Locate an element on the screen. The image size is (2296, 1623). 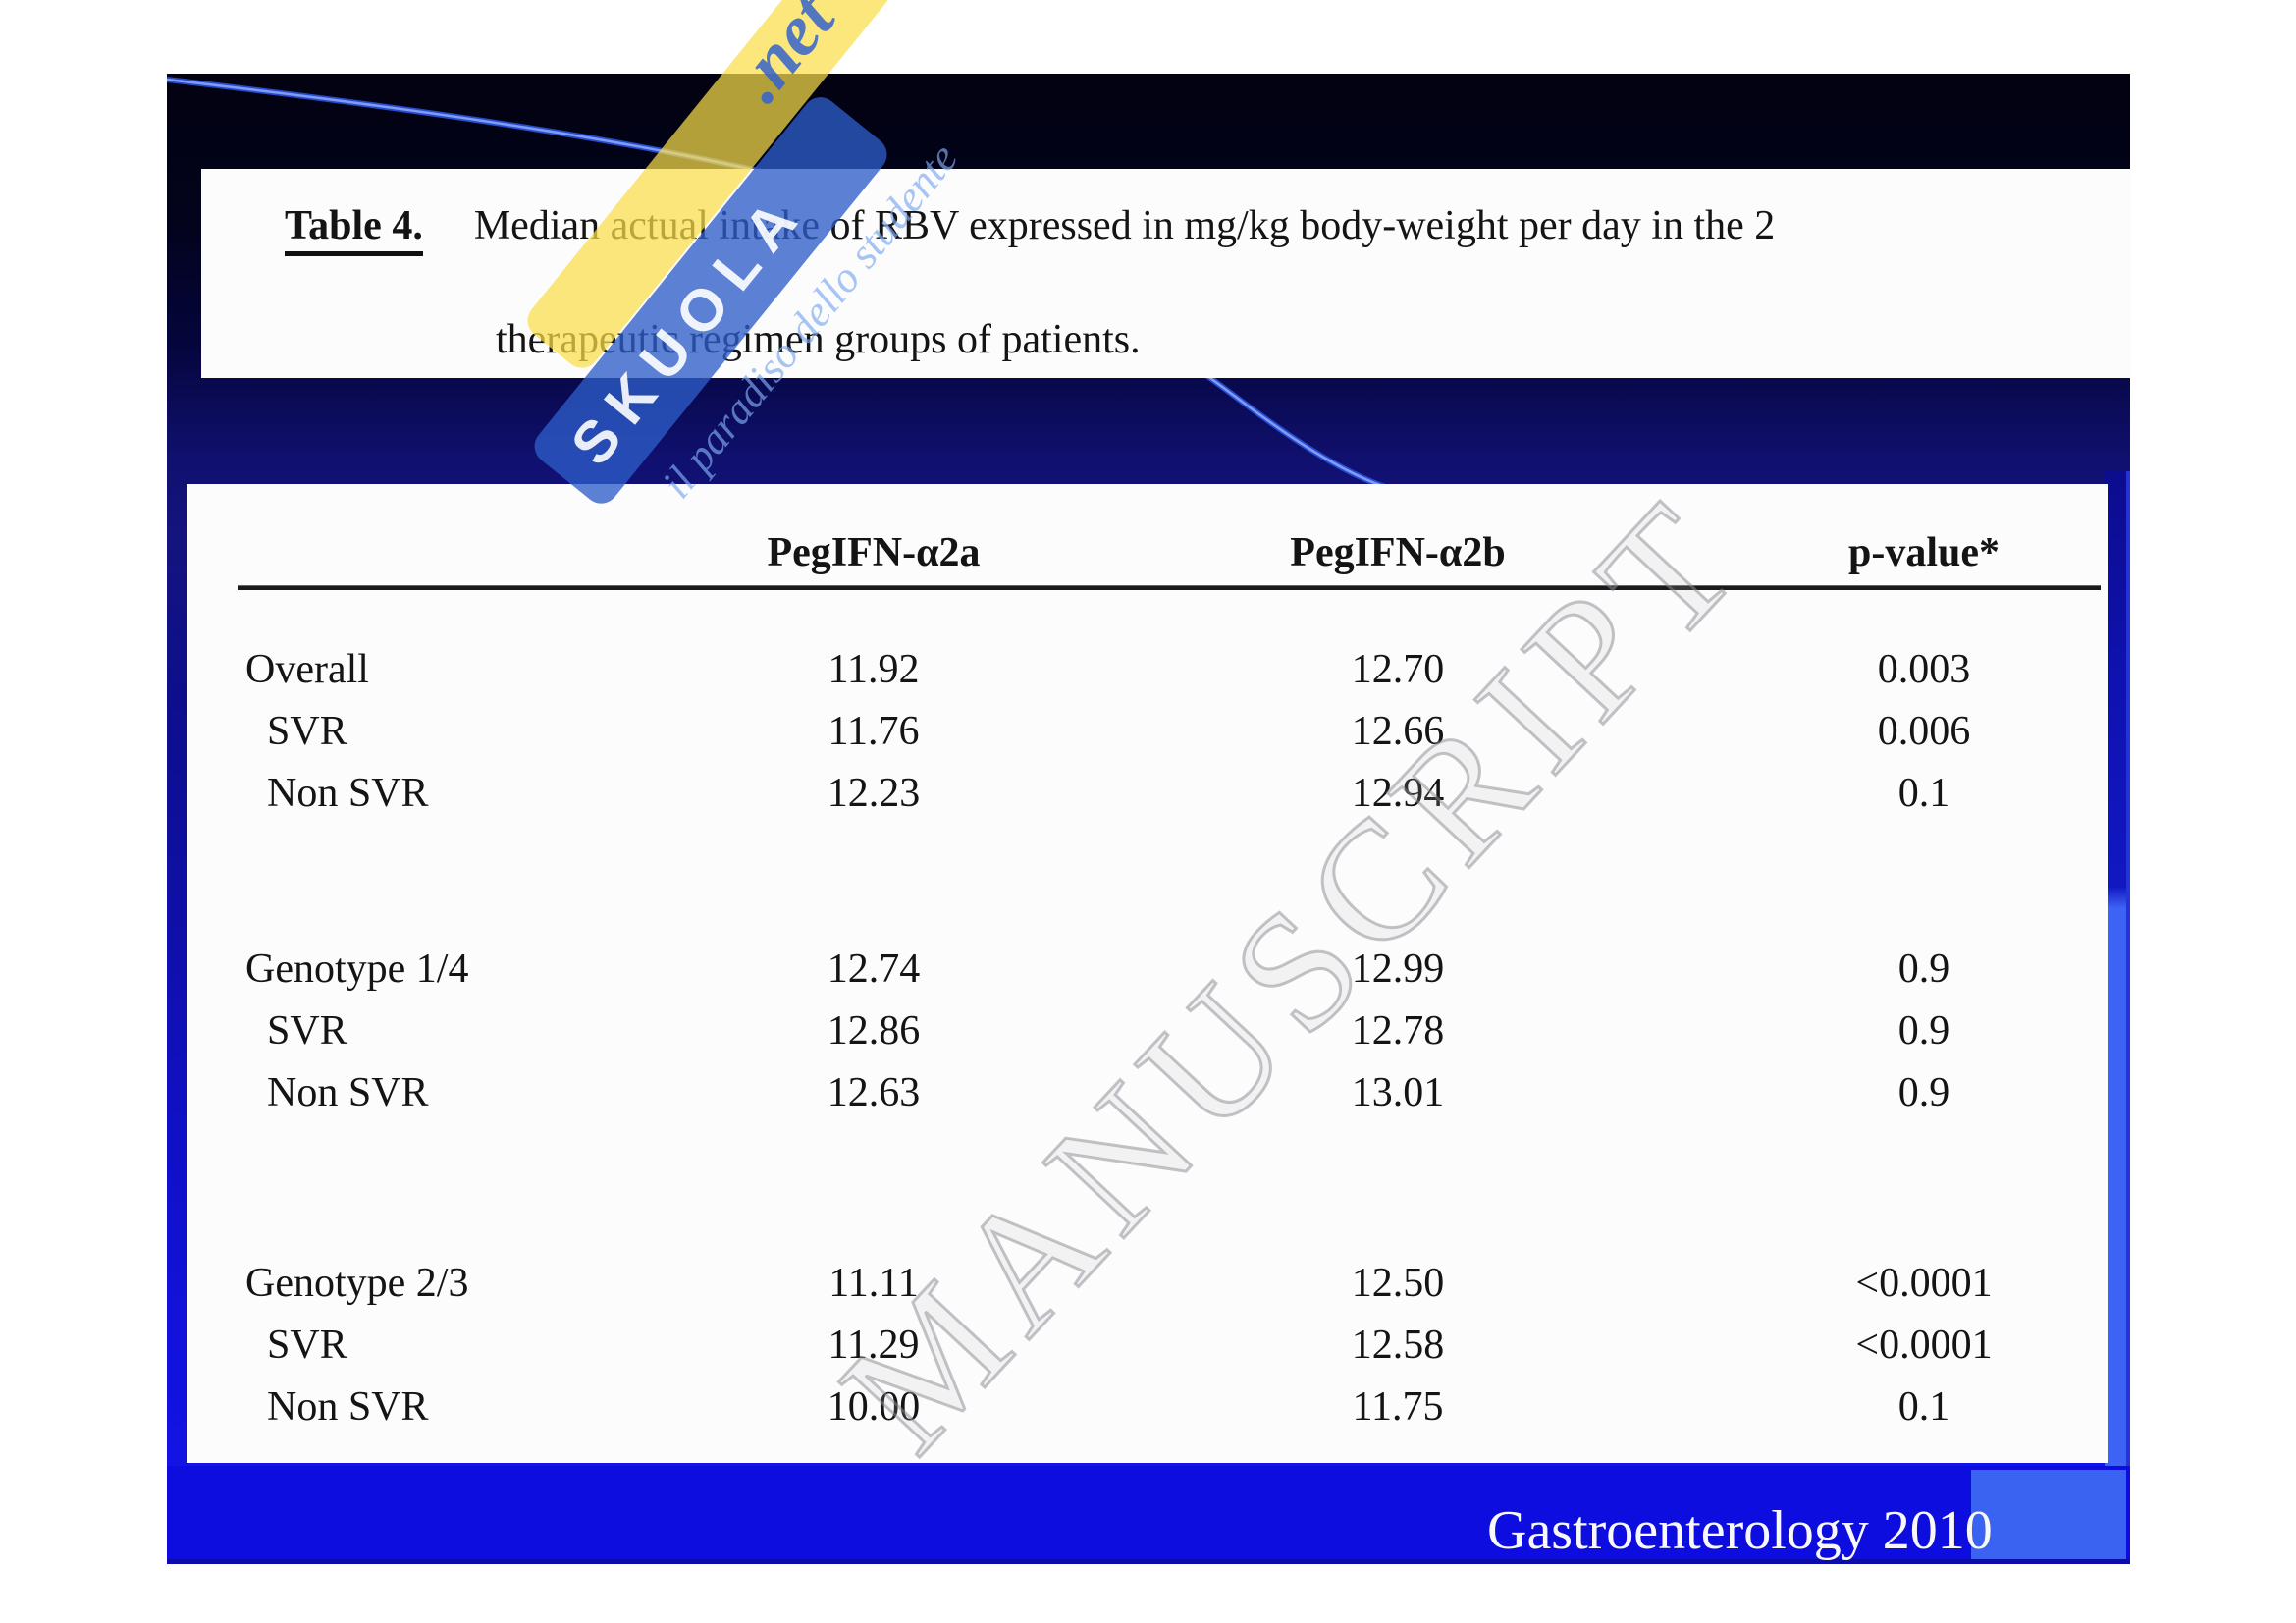
row-label: Genotype 1/4 is located at coordinates (357, 969).